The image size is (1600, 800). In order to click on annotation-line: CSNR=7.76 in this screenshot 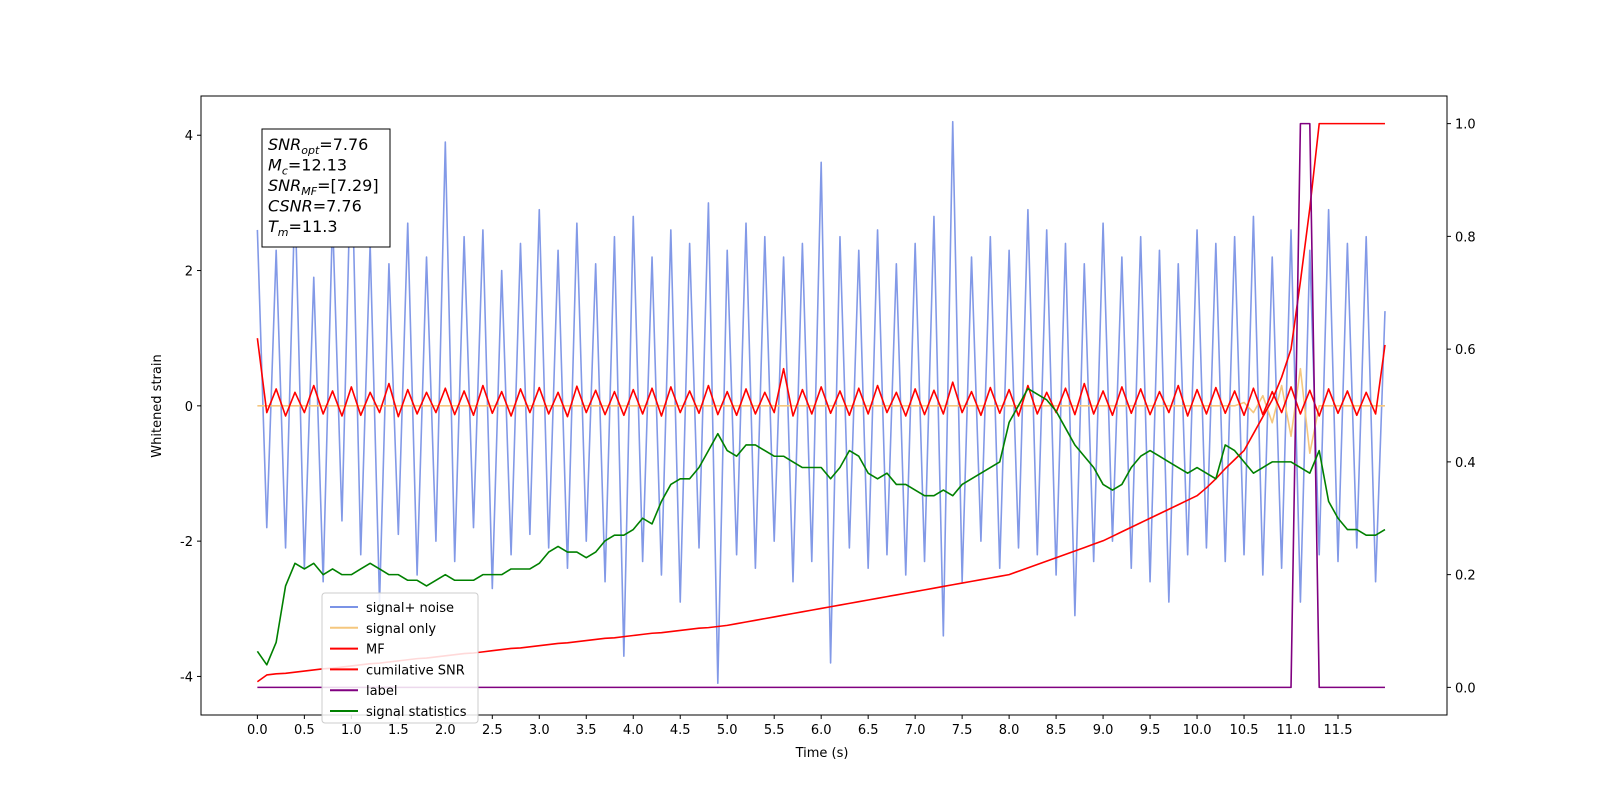, I will do `click(315, 206)`.